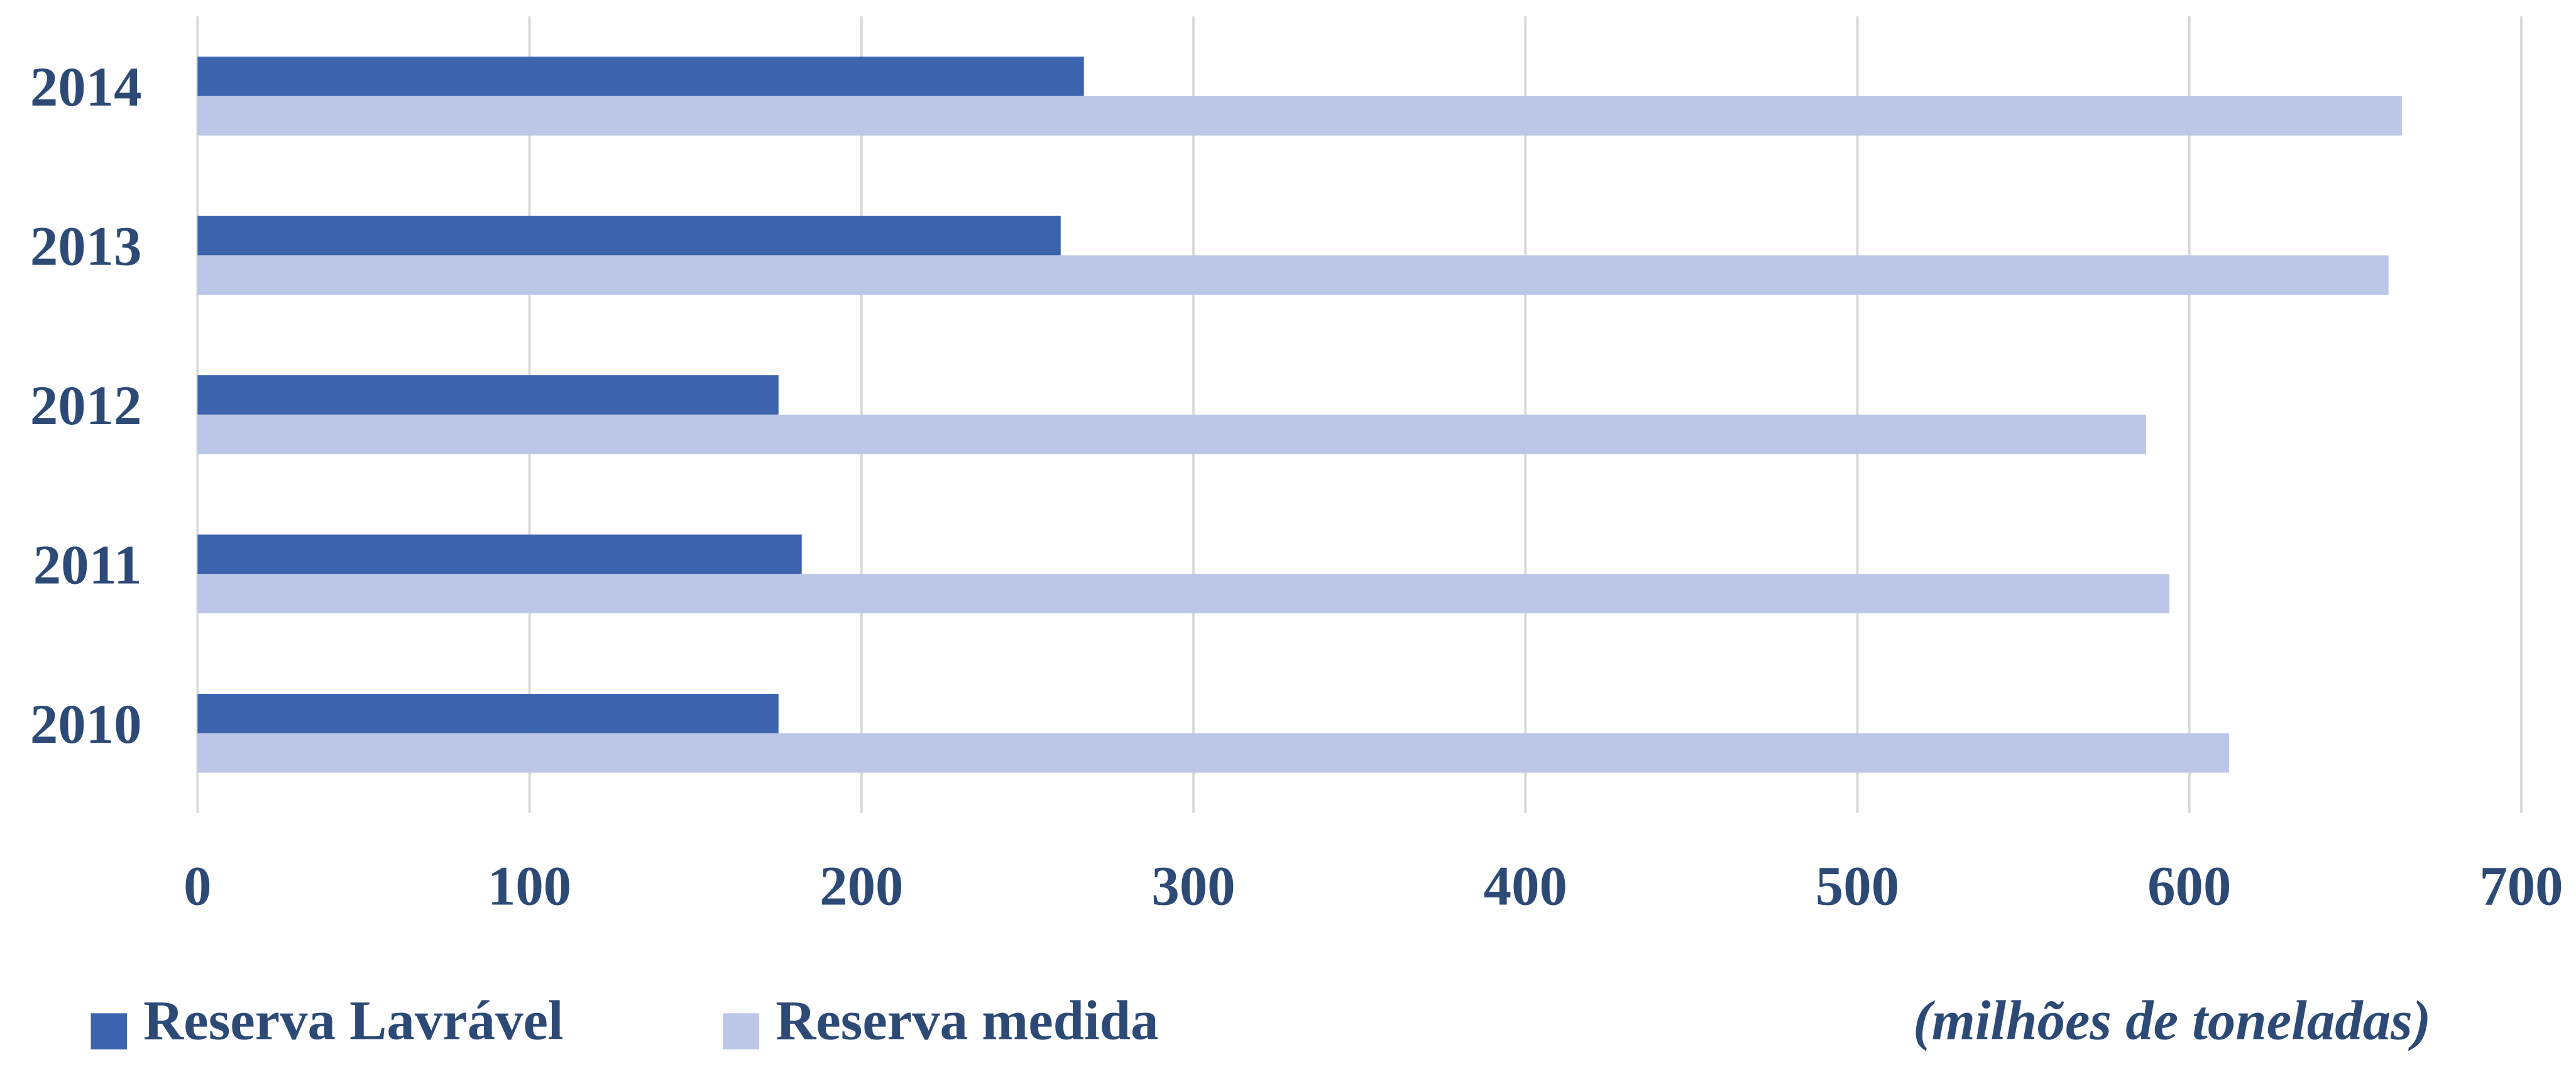 This screenshot has width=2576, height=1074. I want to click on x-tick-label: 300, so click(1193, 886).